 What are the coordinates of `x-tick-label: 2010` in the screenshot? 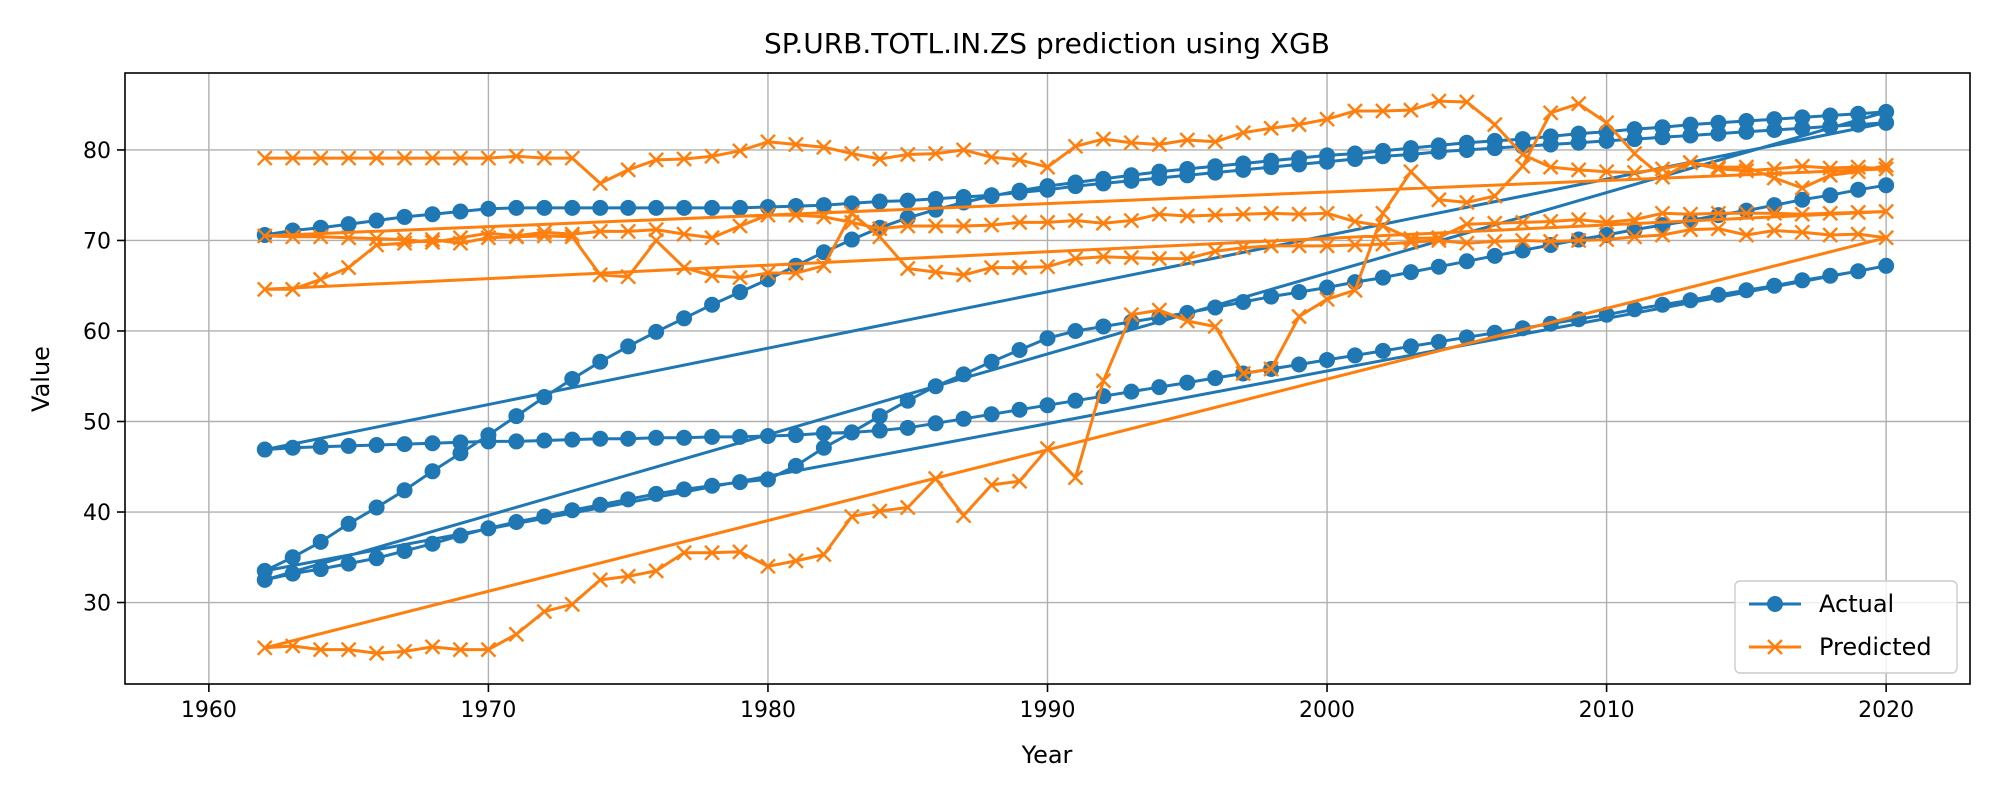 It's located at (1607, 710).